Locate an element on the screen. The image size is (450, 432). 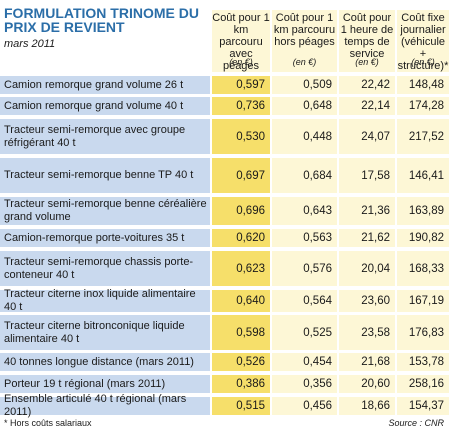
value-cell: 0,697 is located at coordinates (241, 175).